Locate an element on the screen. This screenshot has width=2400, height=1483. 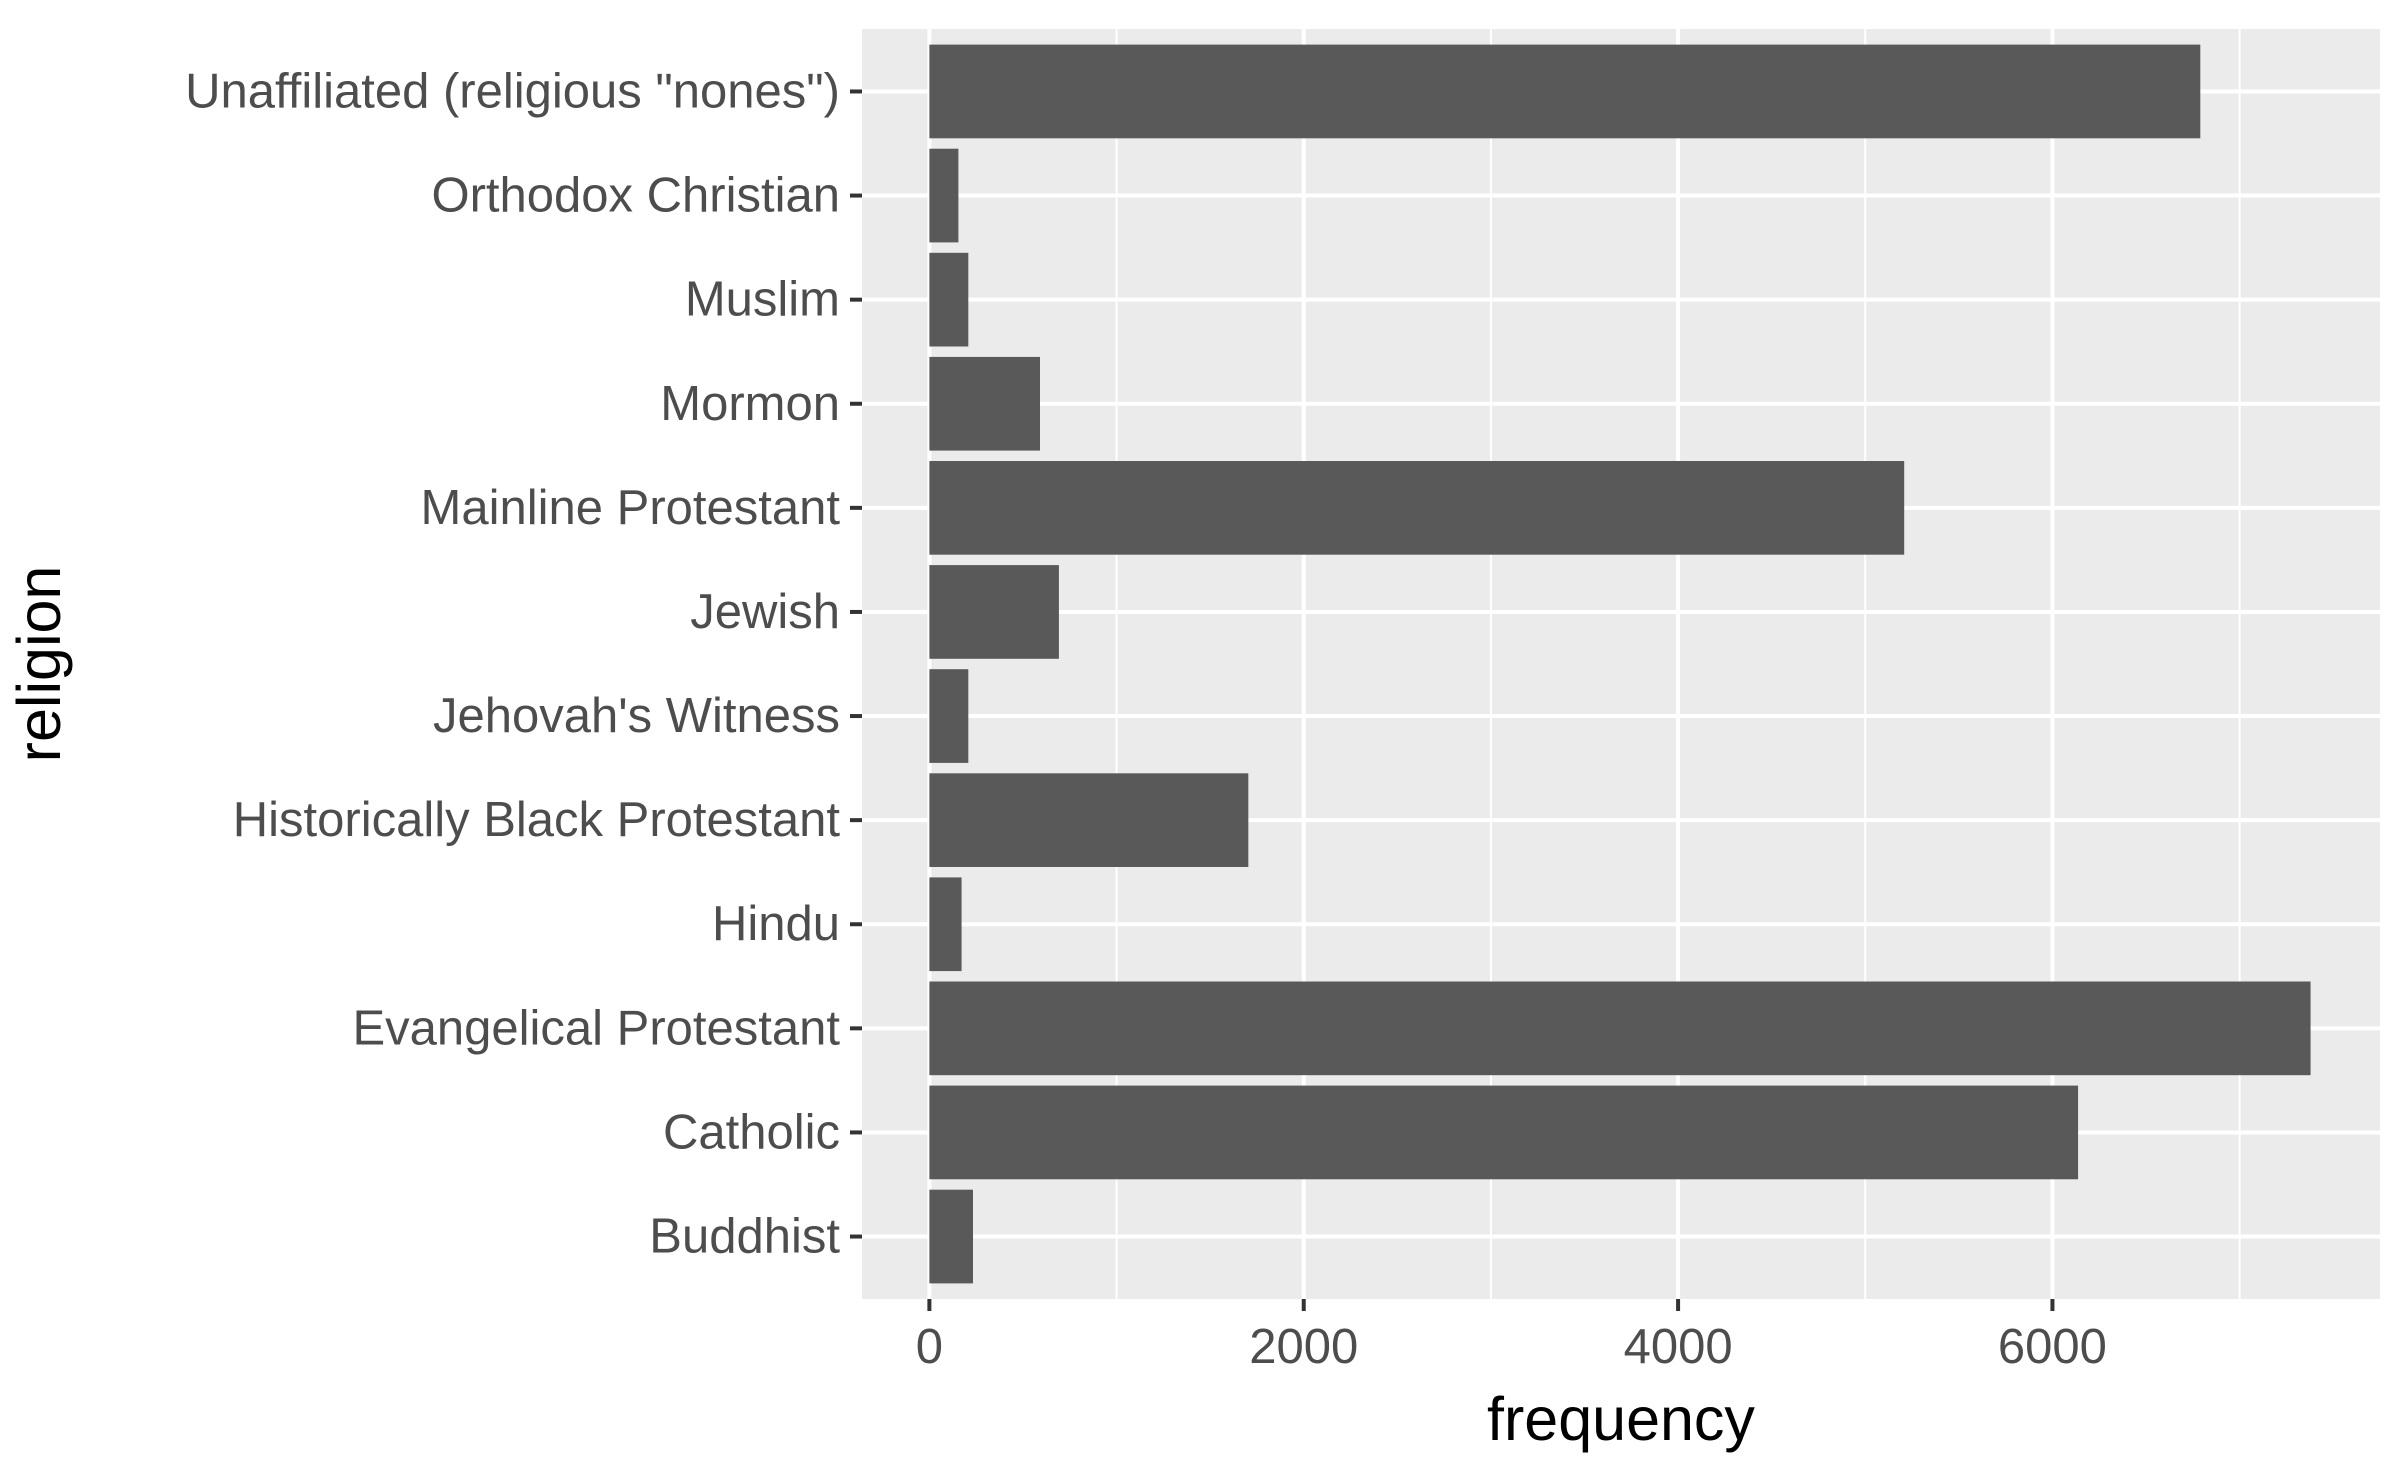
y-tick-label: Mainline Protestant is located at coordinates (631, 508).